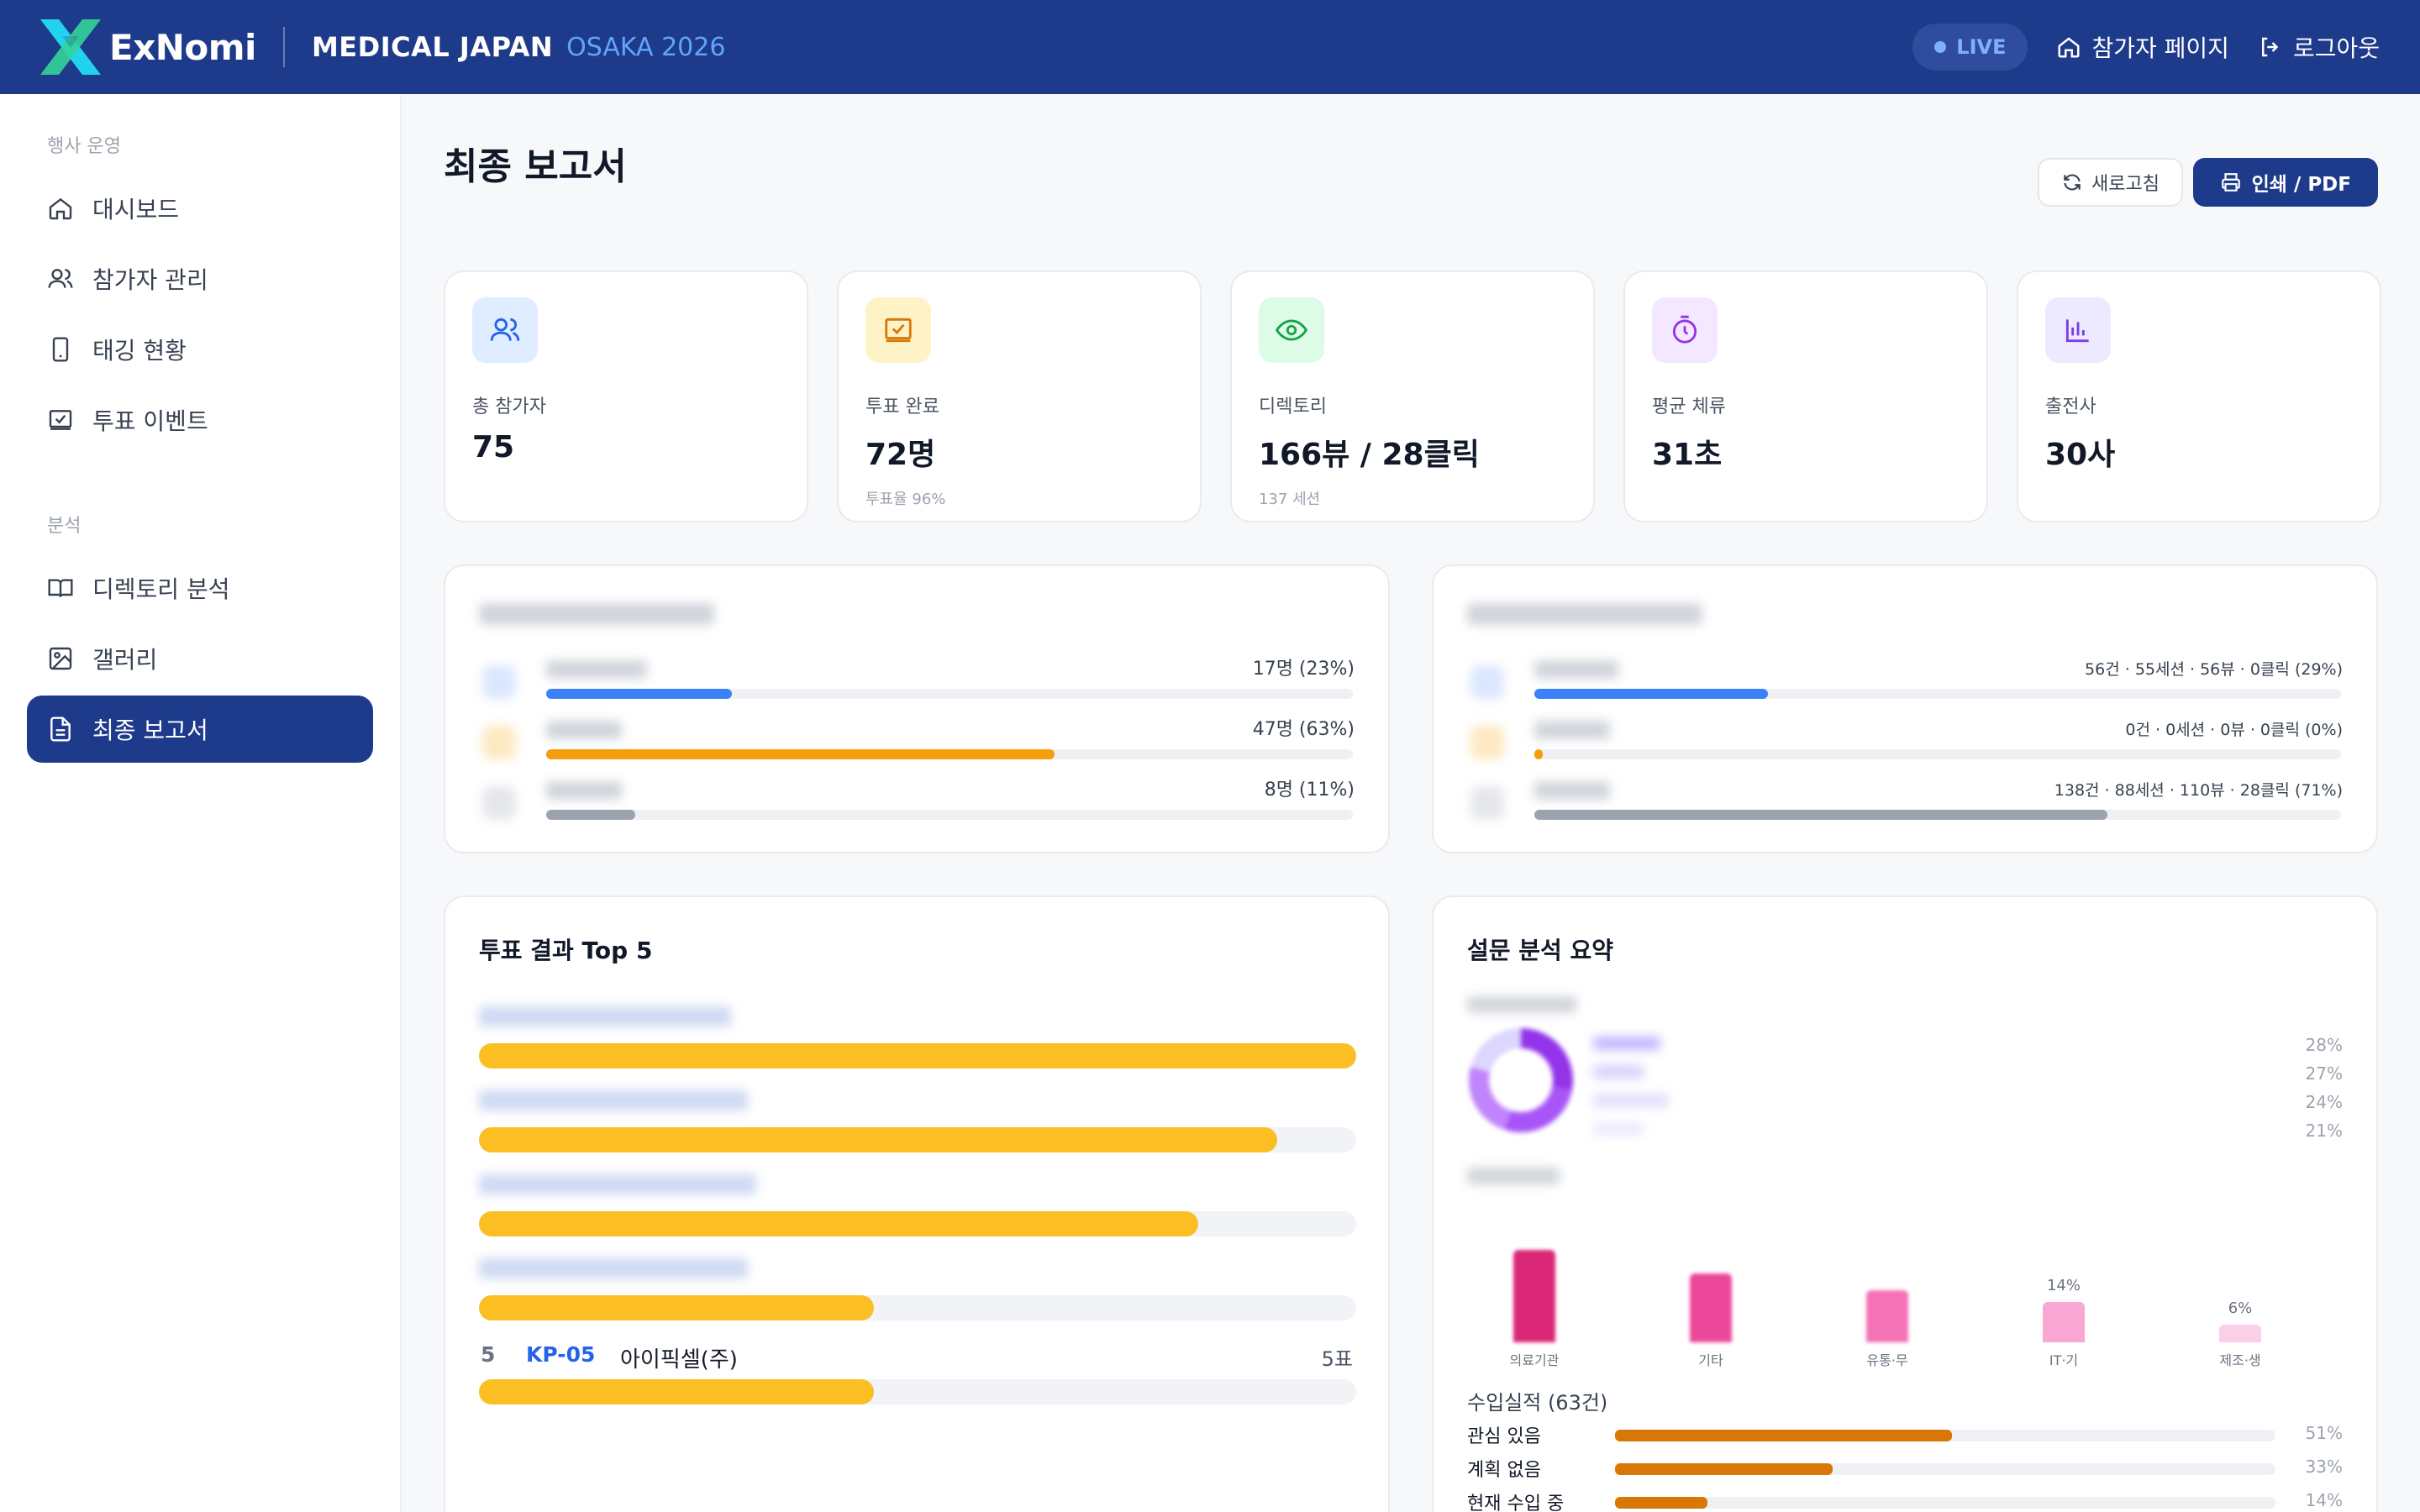  I want to click on donut-pct-1: 27%, so click(2324, 1073).